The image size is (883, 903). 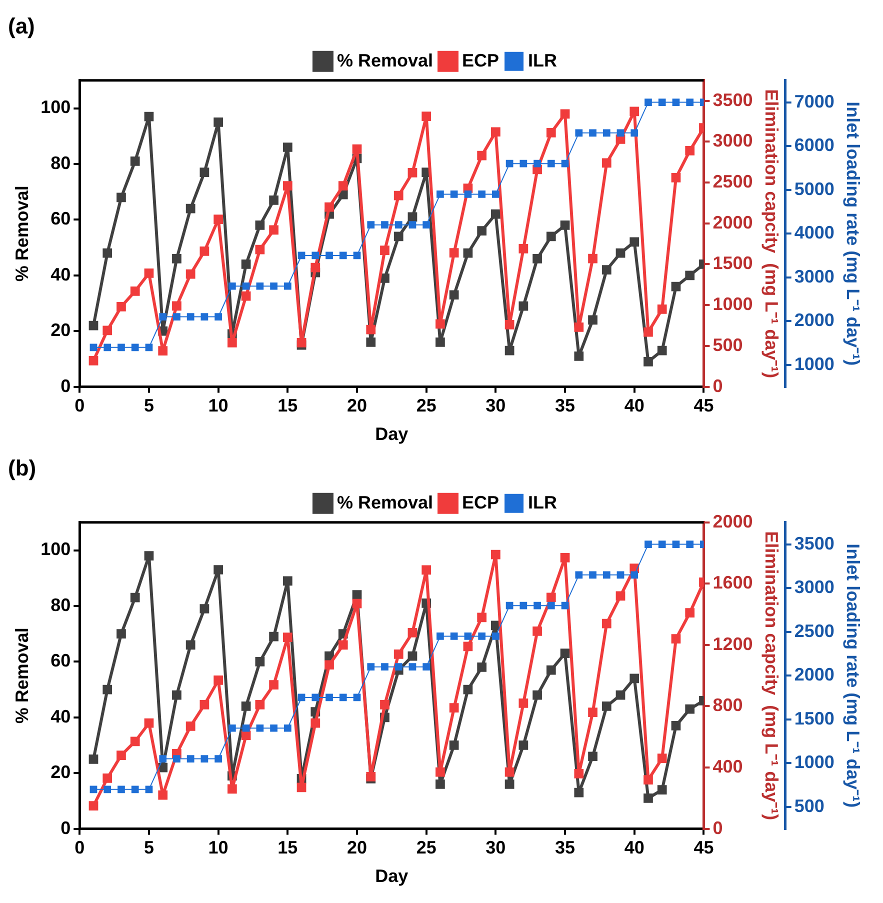 What do you see at coordinates (814, 718) in the screenshot?
I see `y3-tick-label: 1500` at bounding box center [814, 718].